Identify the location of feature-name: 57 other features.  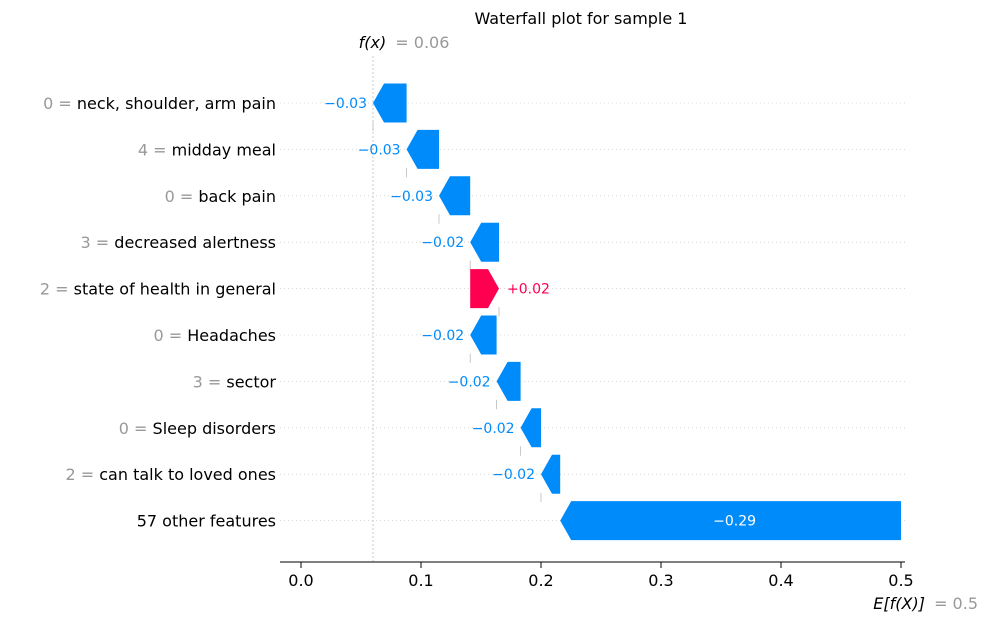
(206, 521).